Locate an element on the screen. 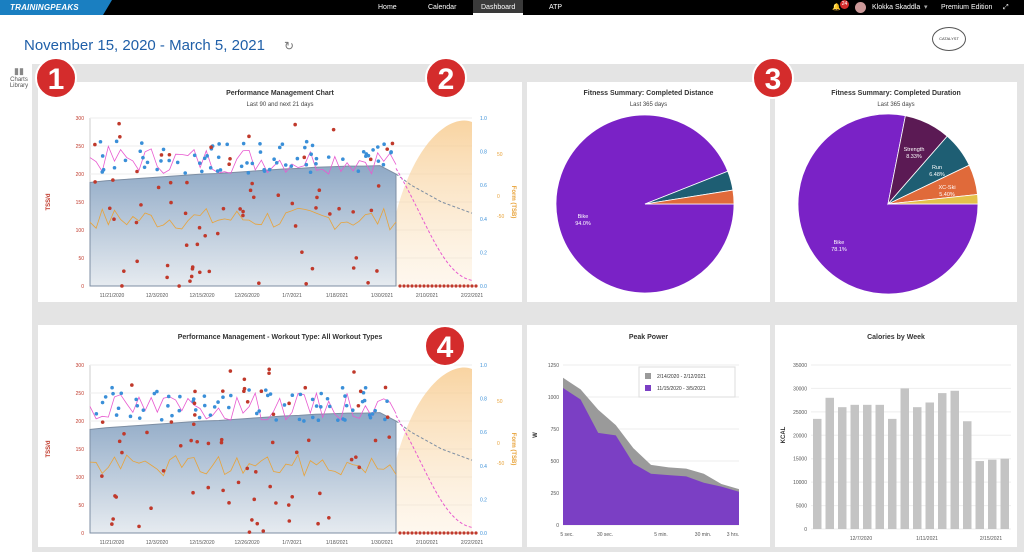 The width and height of the screenshot is (1024, 552). trainingpeaks-logo: TRAININGPEAKS is located at coordinates (56, 7).